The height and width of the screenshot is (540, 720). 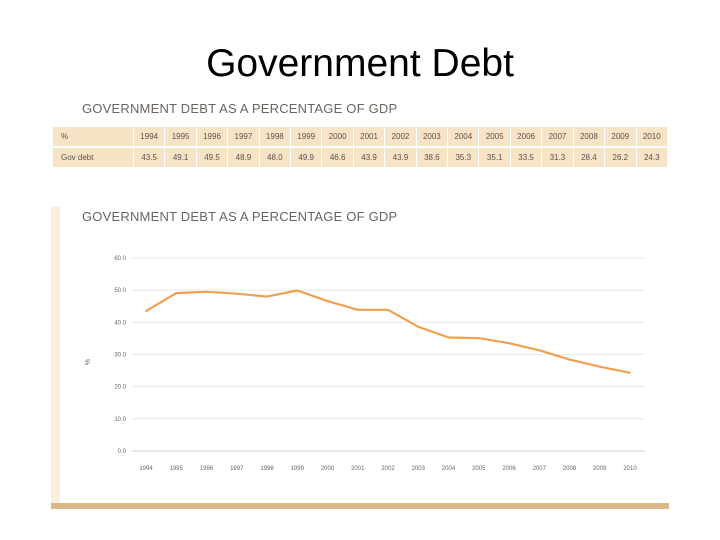 I want to click on y-tick-label: 20.0, so click(x=120, y=388).